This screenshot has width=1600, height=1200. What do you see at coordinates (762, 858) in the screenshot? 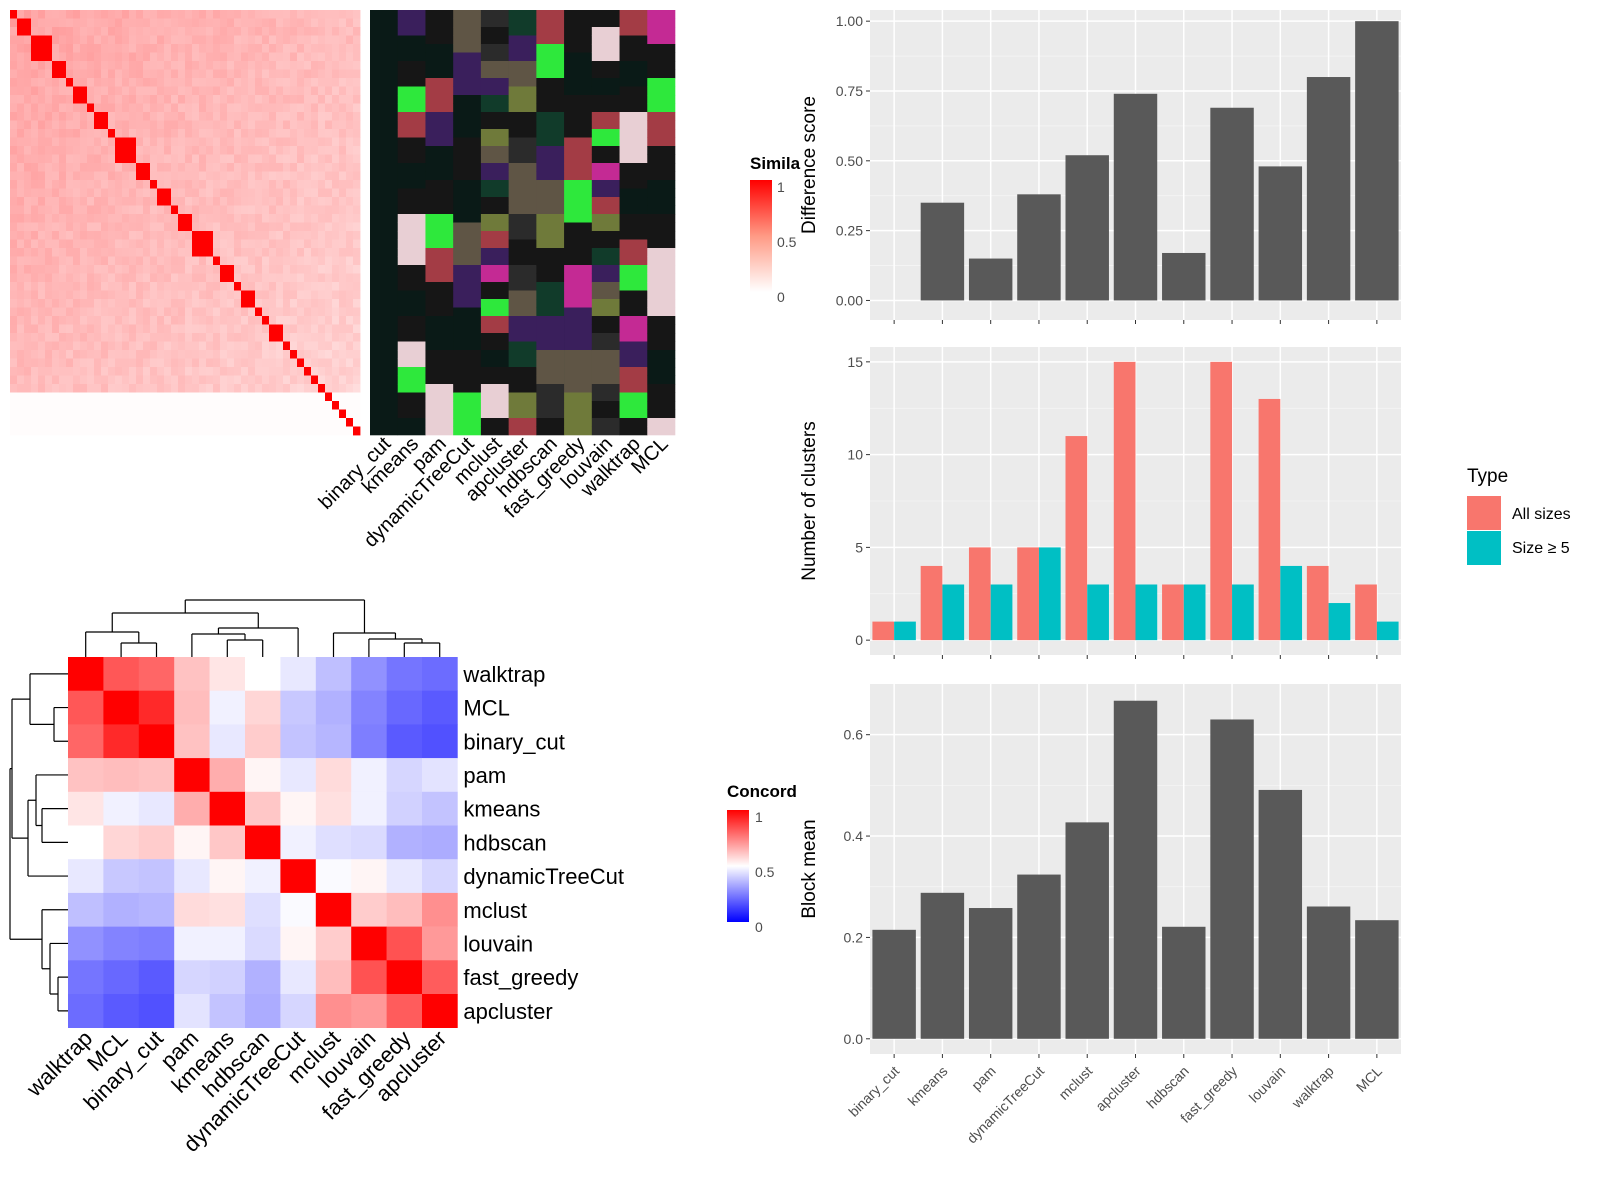
I see `concordance-legend: Concord 1 0.5 0` at bounding box center [762, 858].